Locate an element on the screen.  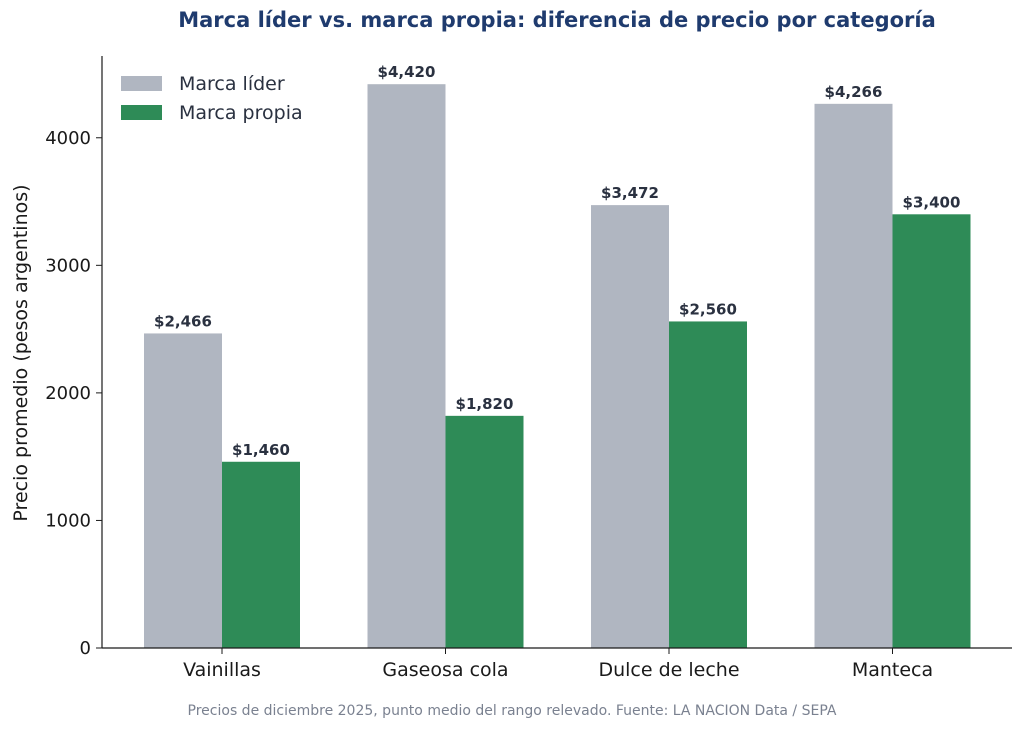
legend-label-propia: Marca propia is located at coordinates (241, 113).